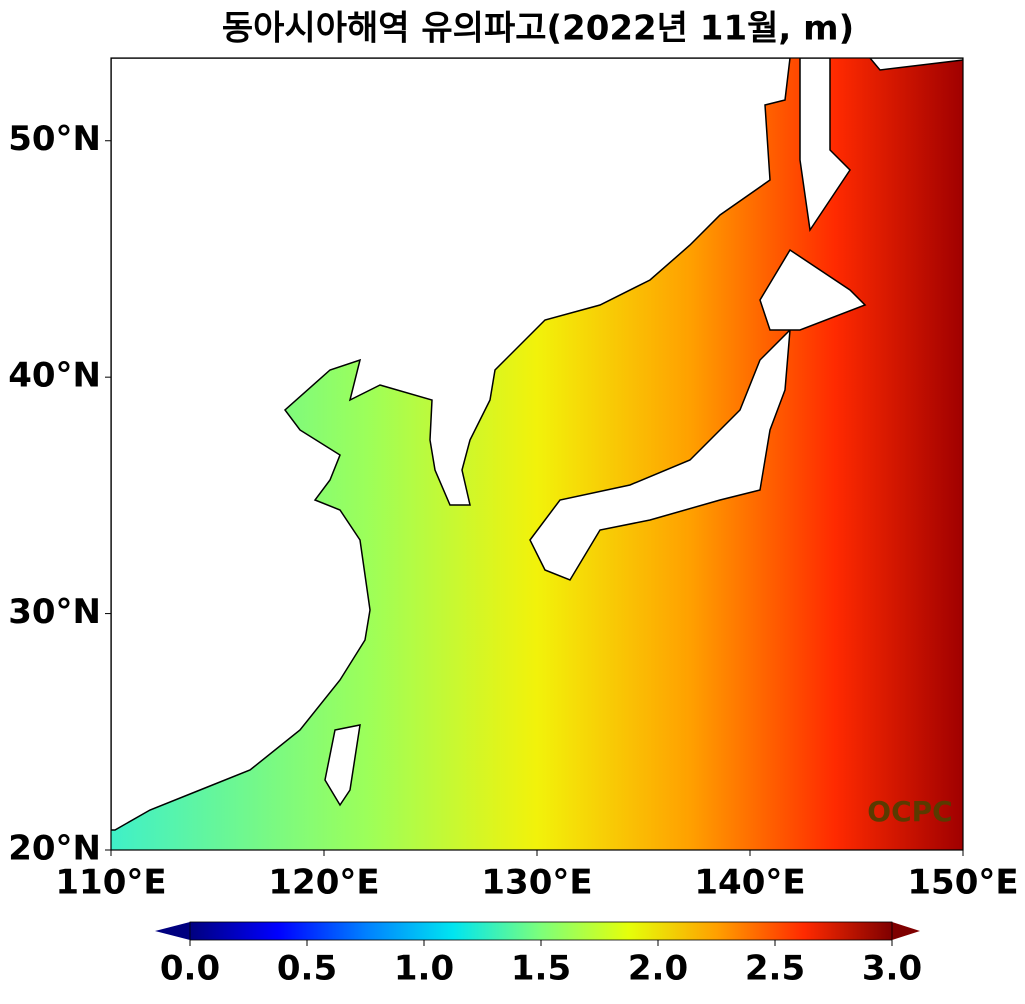  What do you see at coordinates (813, 289) in the screenshot?
I see `hokkaido` at bounding box center [813, 289].